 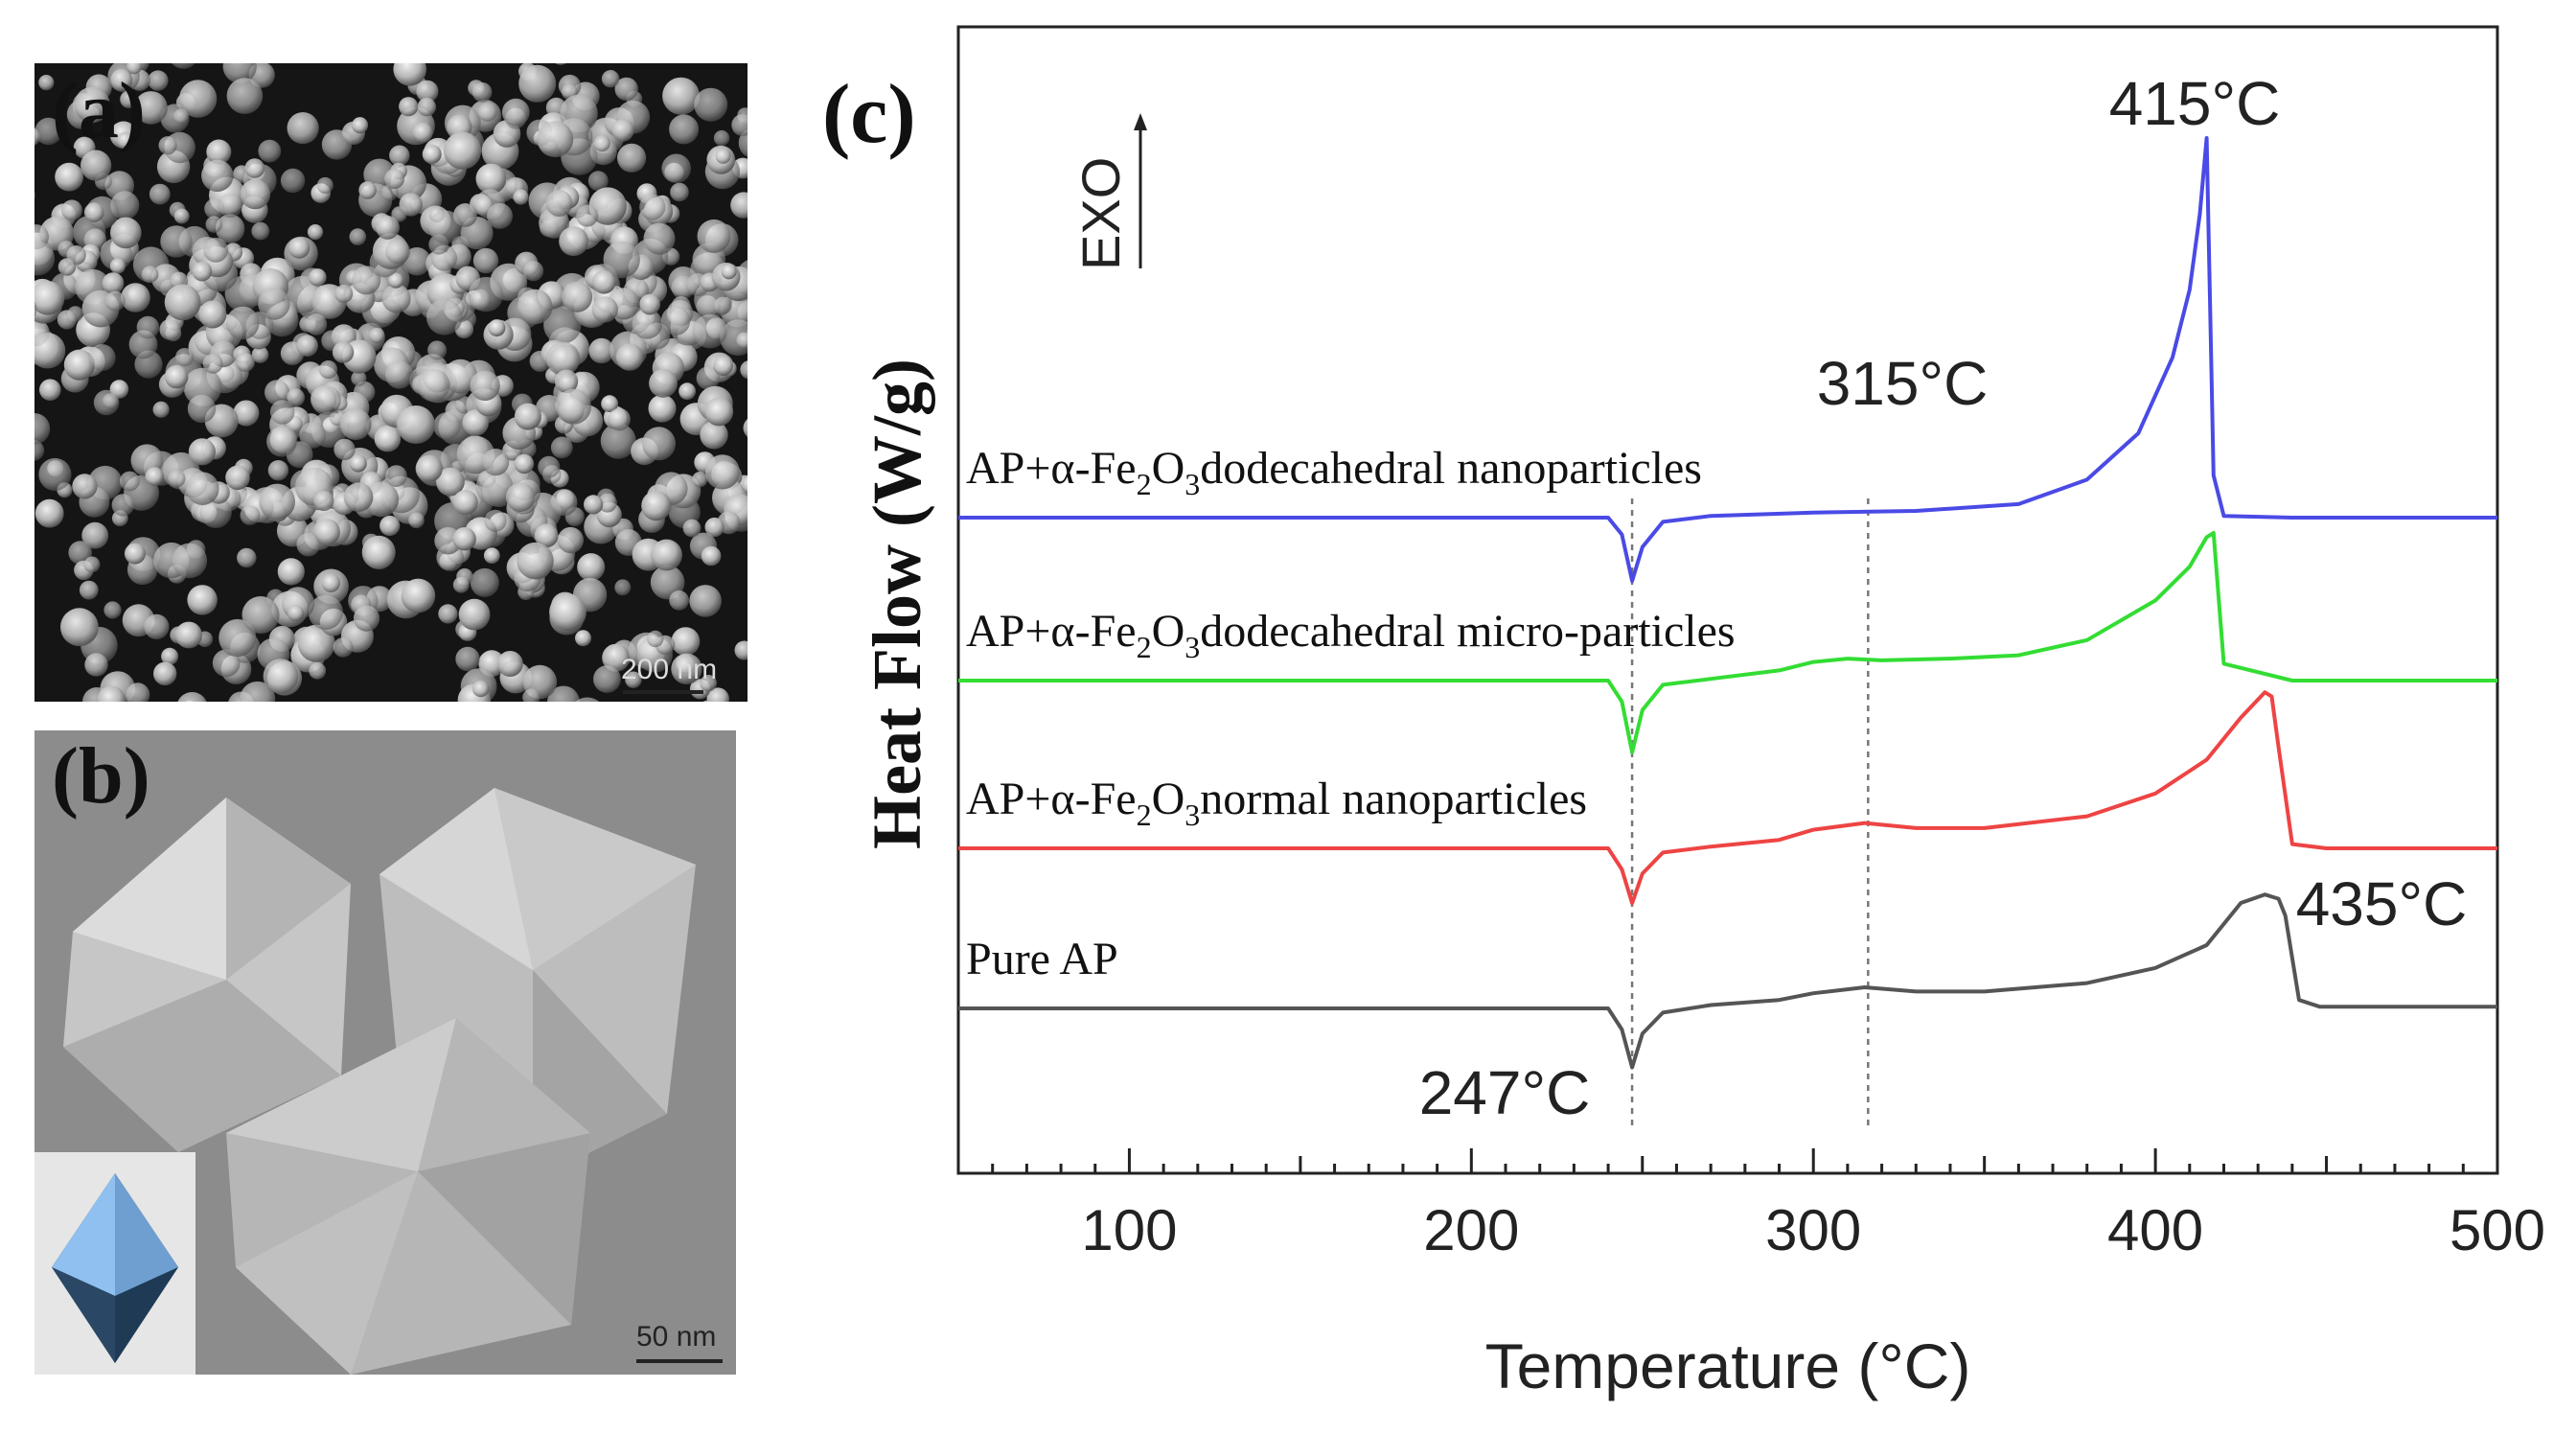 I want to click on sem-image-b: (b) 50 nm, so click(x=385, y=1052).